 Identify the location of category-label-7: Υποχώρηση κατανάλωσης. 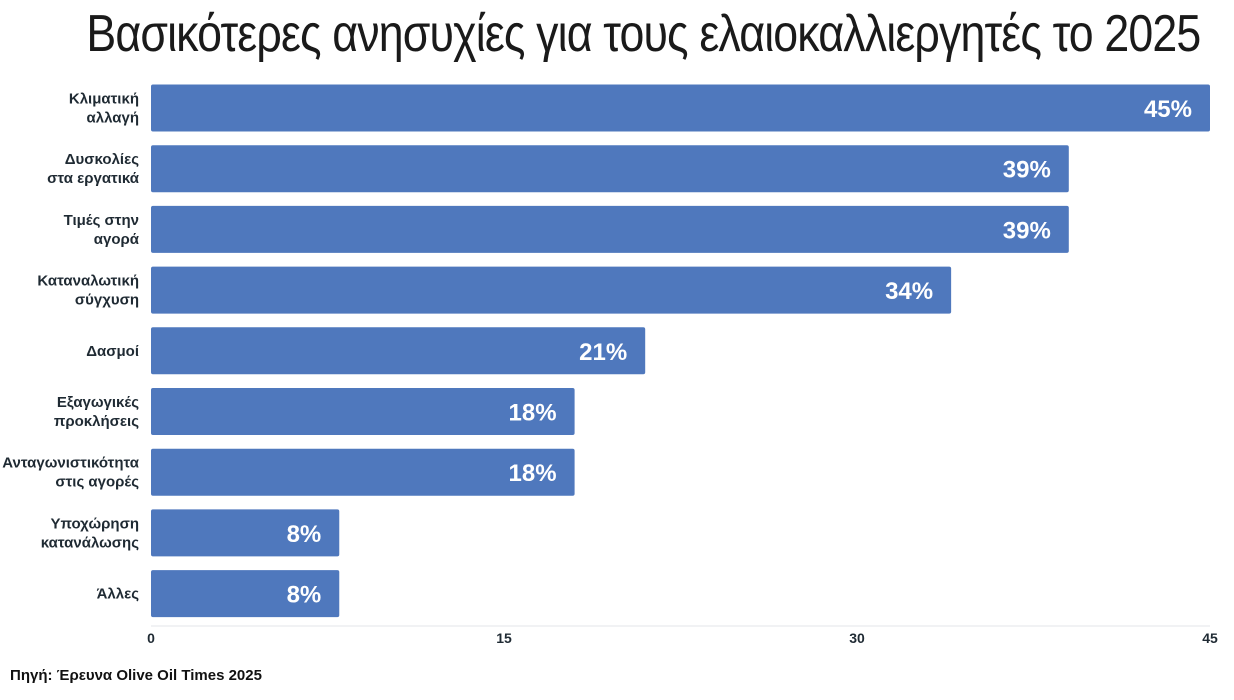
(90, 533).